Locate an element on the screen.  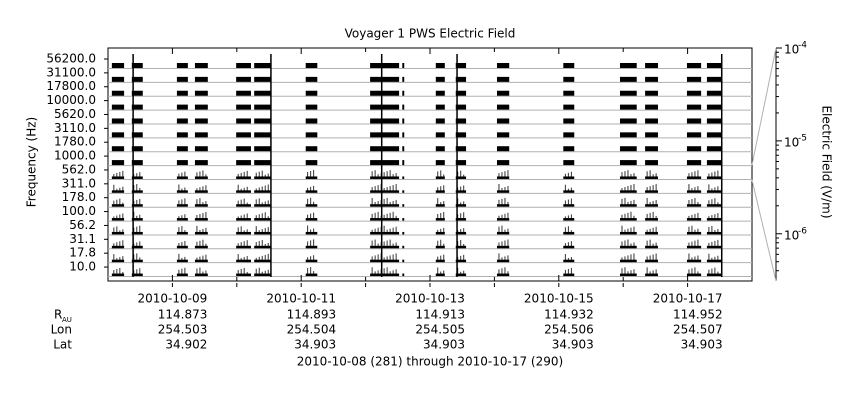
y2-tick-exponent: -4 is located at coordinates (802, 46).